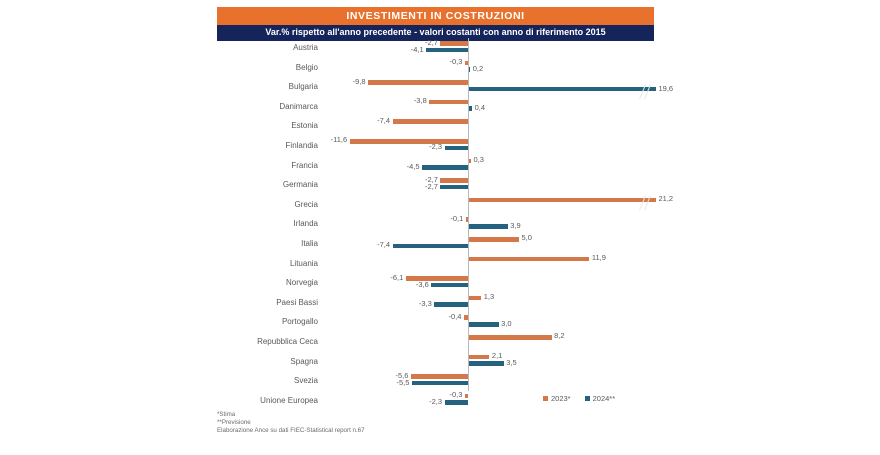  I want to click on value-label: -11,6, so click(339, 140).